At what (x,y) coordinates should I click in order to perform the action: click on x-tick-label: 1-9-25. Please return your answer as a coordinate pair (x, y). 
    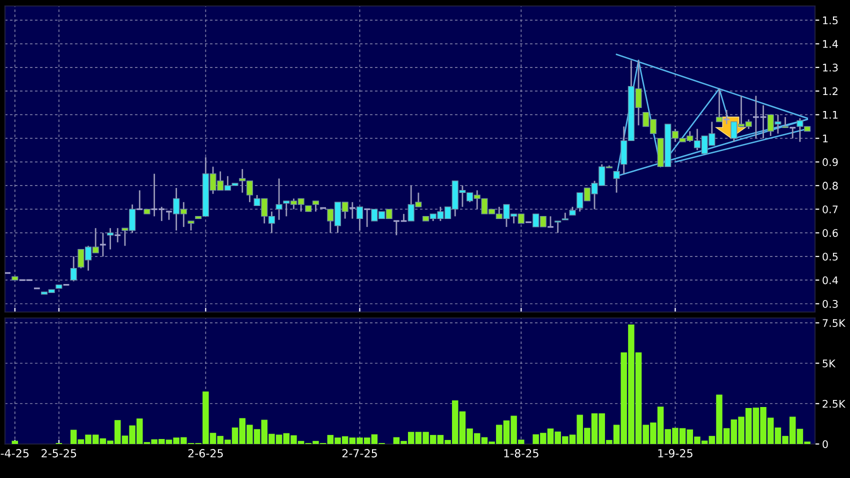
    Looking at the image, I should click on (675, 453).